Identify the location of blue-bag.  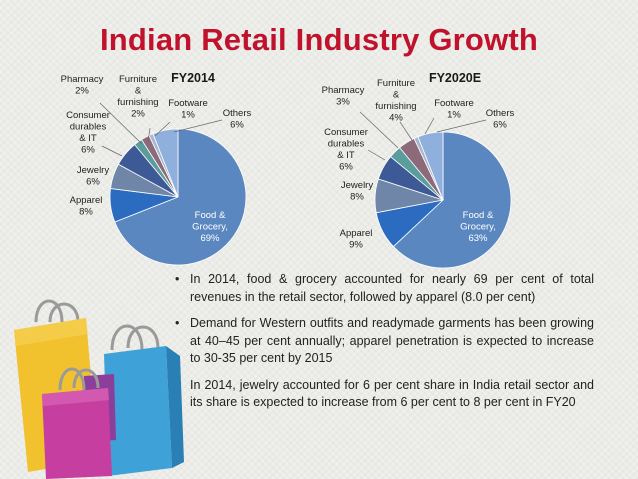
(144, 400).